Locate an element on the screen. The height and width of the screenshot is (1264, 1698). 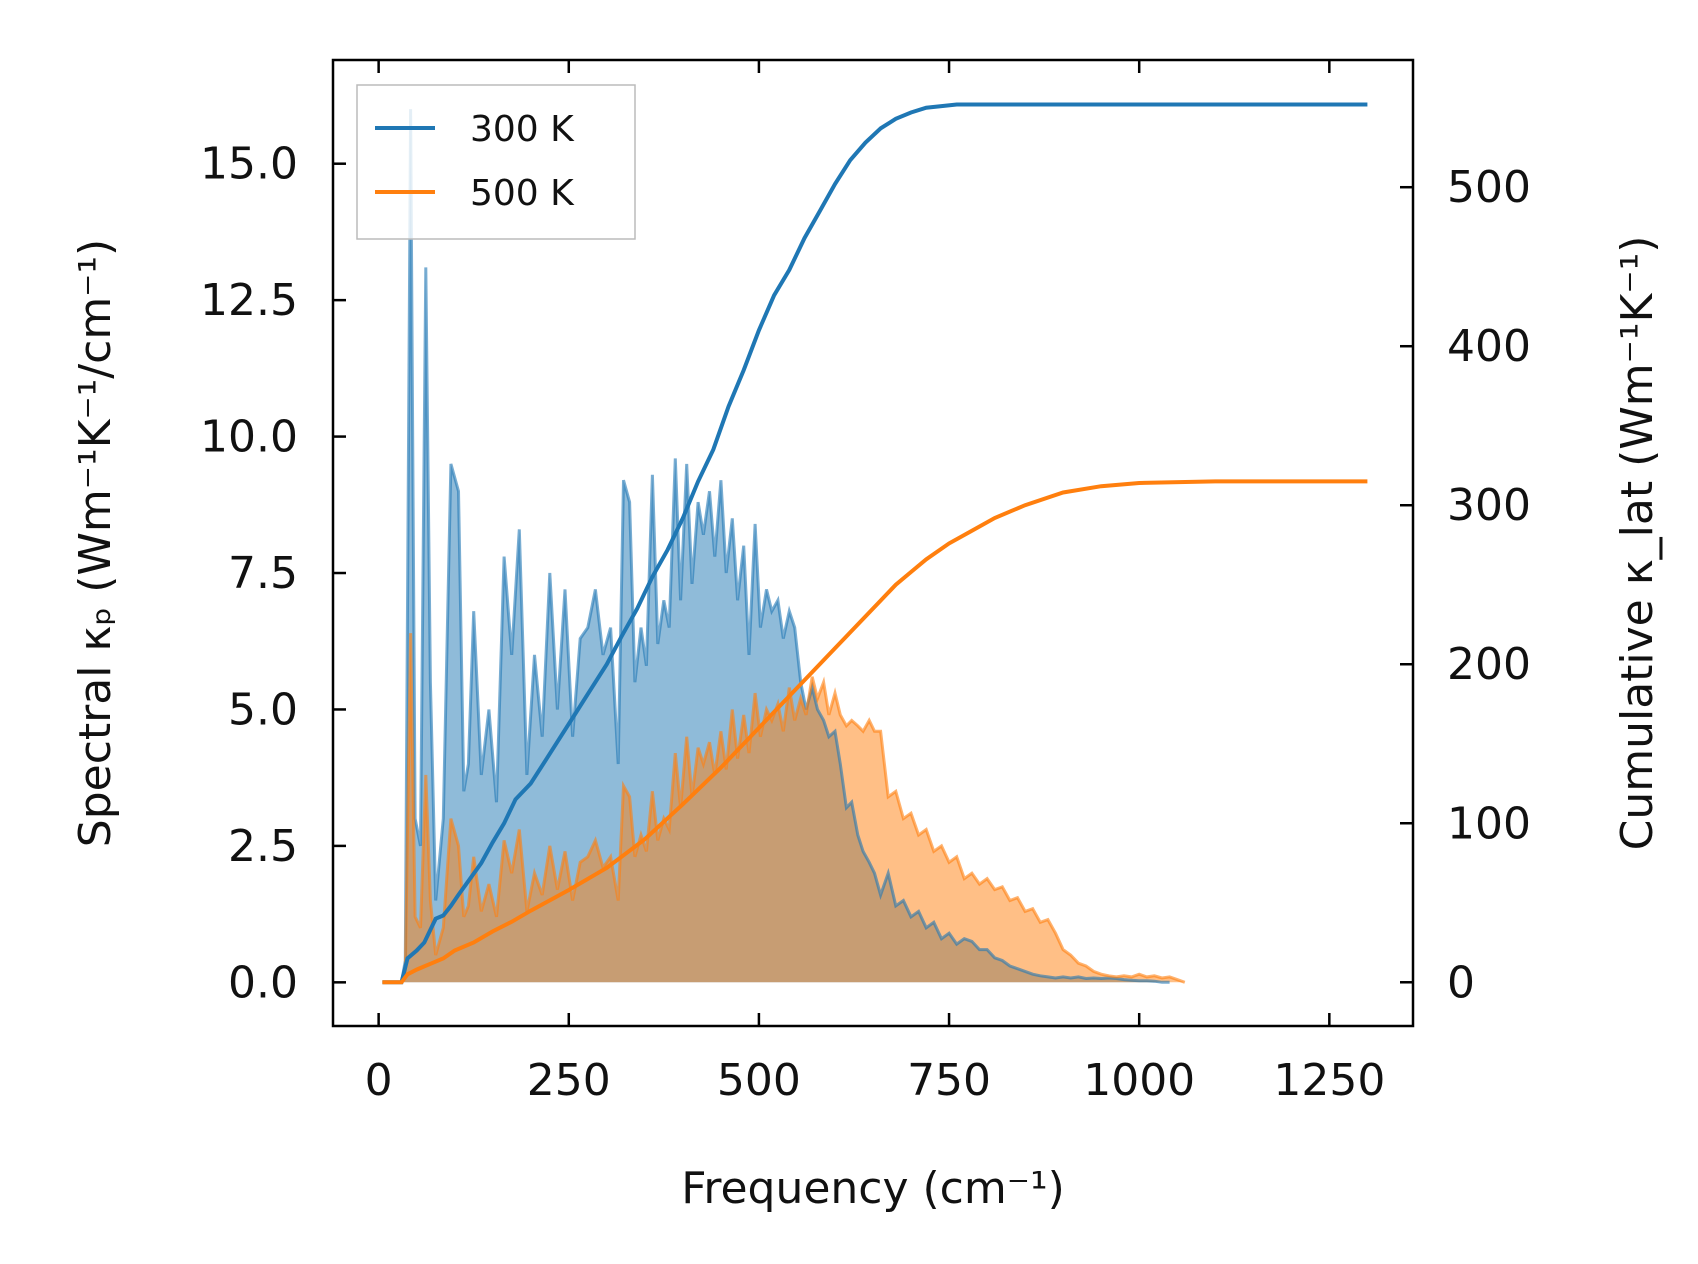
right-y-axis-ticks: 0 100 200 300 400 500 is located at coordinates (1465, 585).